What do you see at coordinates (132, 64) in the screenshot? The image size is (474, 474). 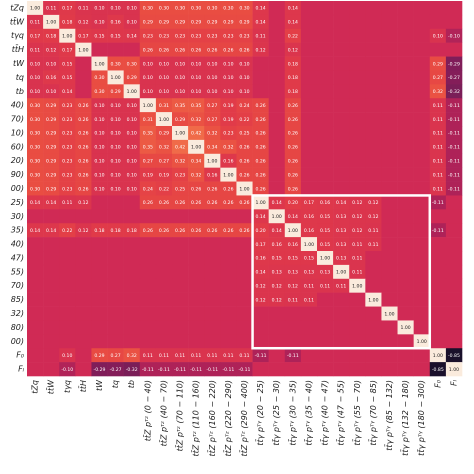 I see `cell-label: 0.30` at bounding box center [132, 64].